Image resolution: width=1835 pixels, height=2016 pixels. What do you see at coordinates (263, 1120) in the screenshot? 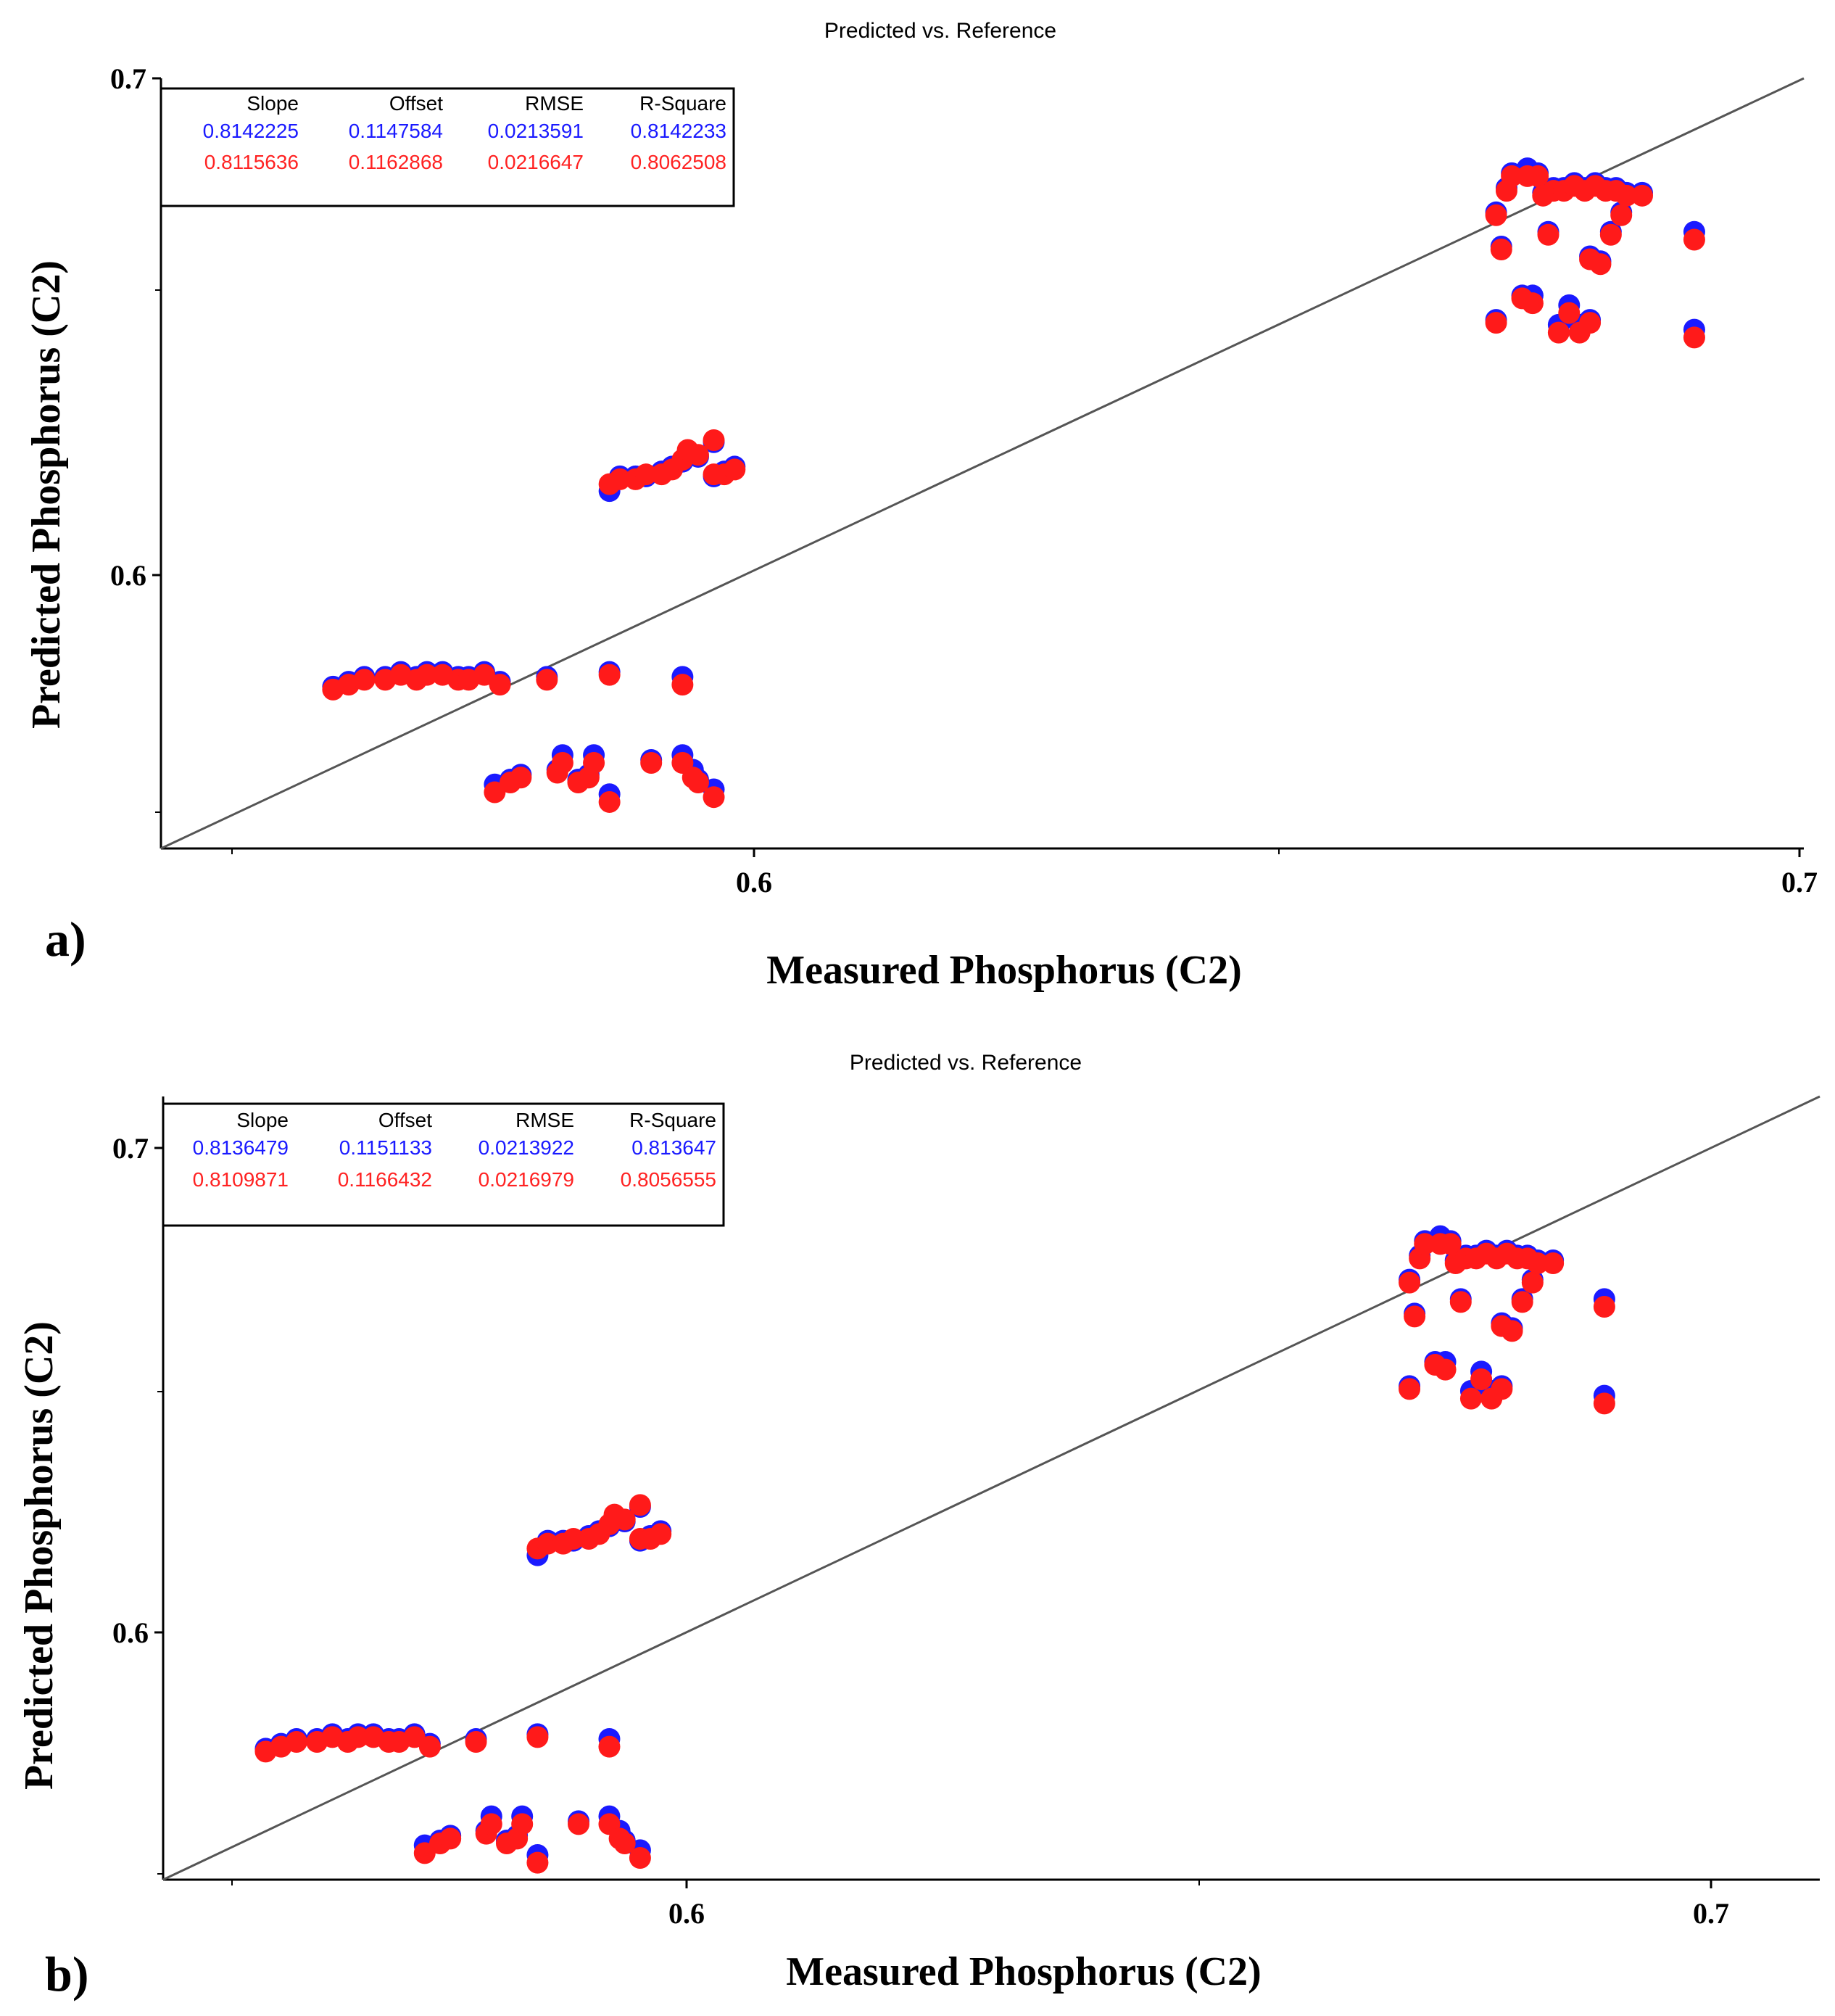
I see `legend-header: Slope` at bounding box center [263, 1120].